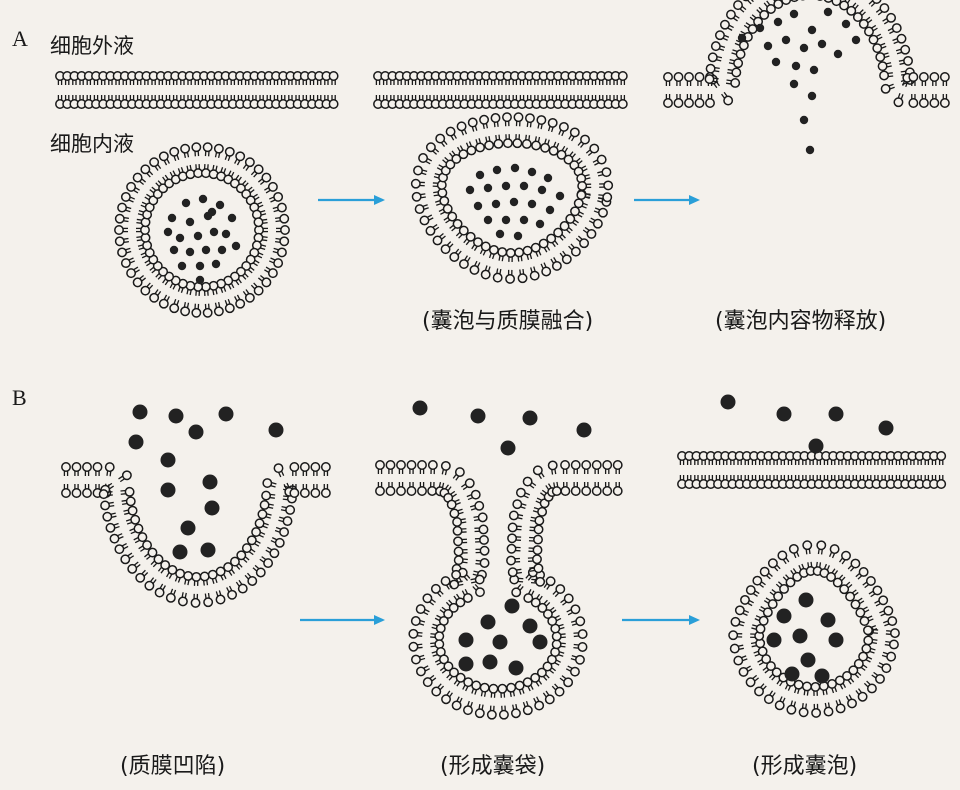  What do you see at coordinates (172, 764) in the screenshot?
I see `caption-membrane-invagination: (质膜凹陷)` at bounding box center [172, 764].